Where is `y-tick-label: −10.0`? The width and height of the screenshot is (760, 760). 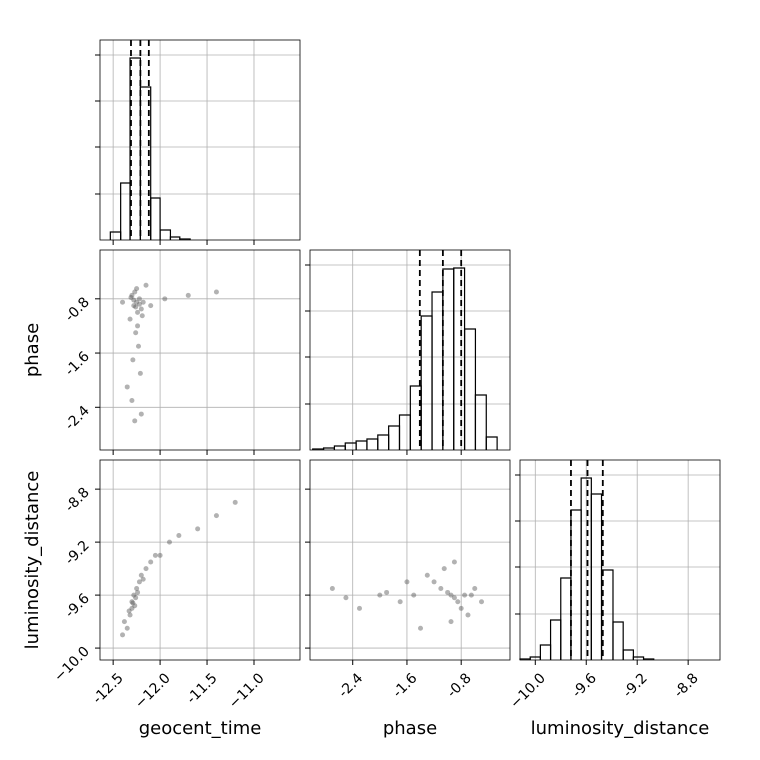 y-tick-label: −10.0 is located at coordinates (72, 665).